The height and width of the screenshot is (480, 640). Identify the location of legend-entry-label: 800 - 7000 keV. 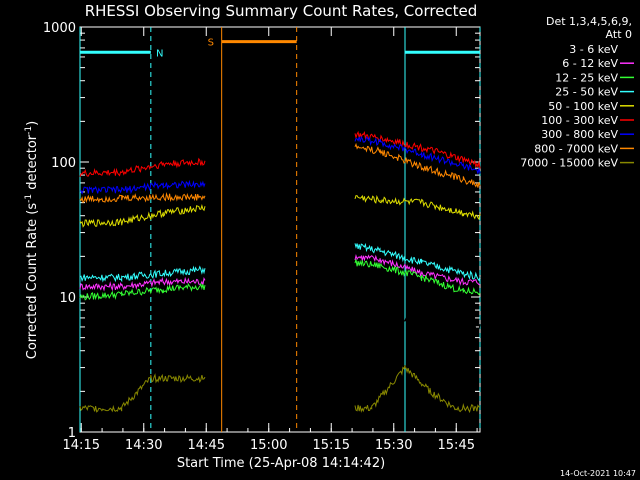
(576, 148).